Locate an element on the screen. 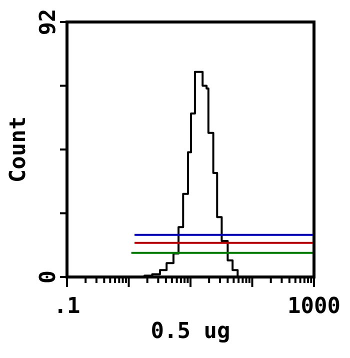  y-tick-label: 92 is located at coordinates (48, 22).